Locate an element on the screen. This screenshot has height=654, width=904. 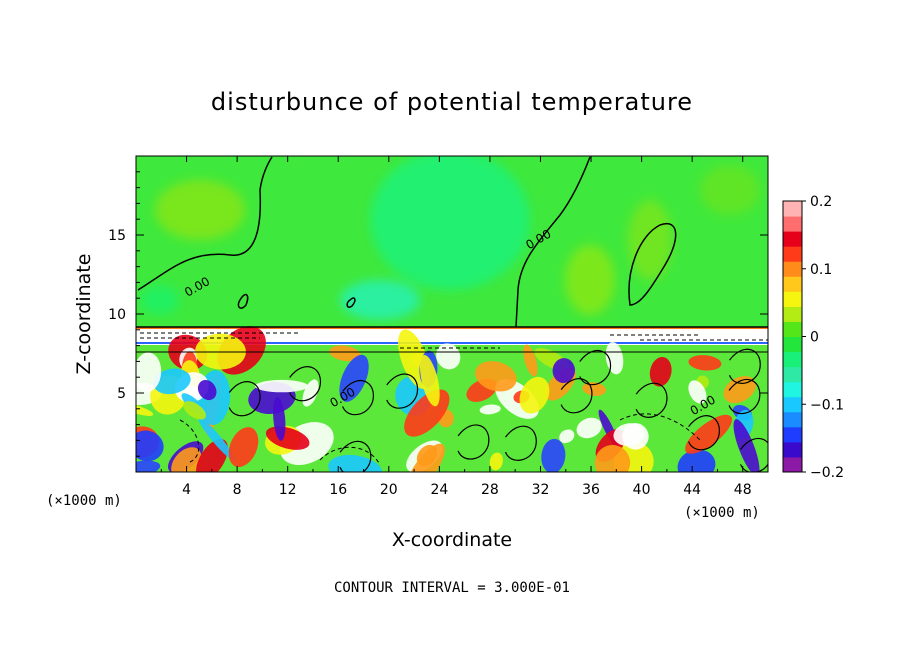
negative-contours is located at coordinates (454, 399).